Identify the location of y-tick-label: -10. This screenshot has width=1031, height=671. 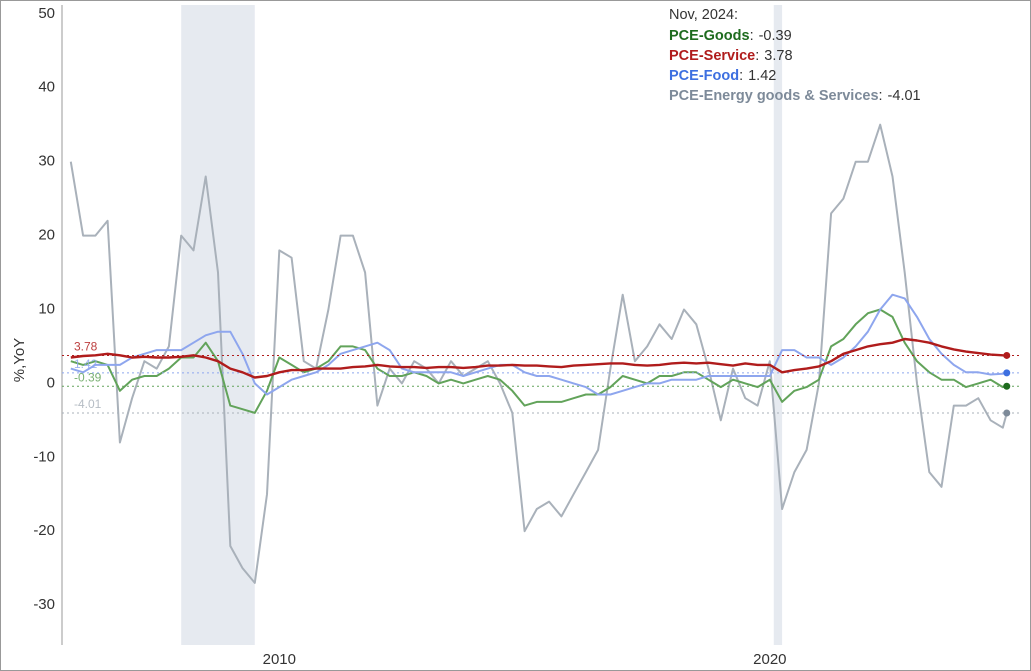
(44, 456).